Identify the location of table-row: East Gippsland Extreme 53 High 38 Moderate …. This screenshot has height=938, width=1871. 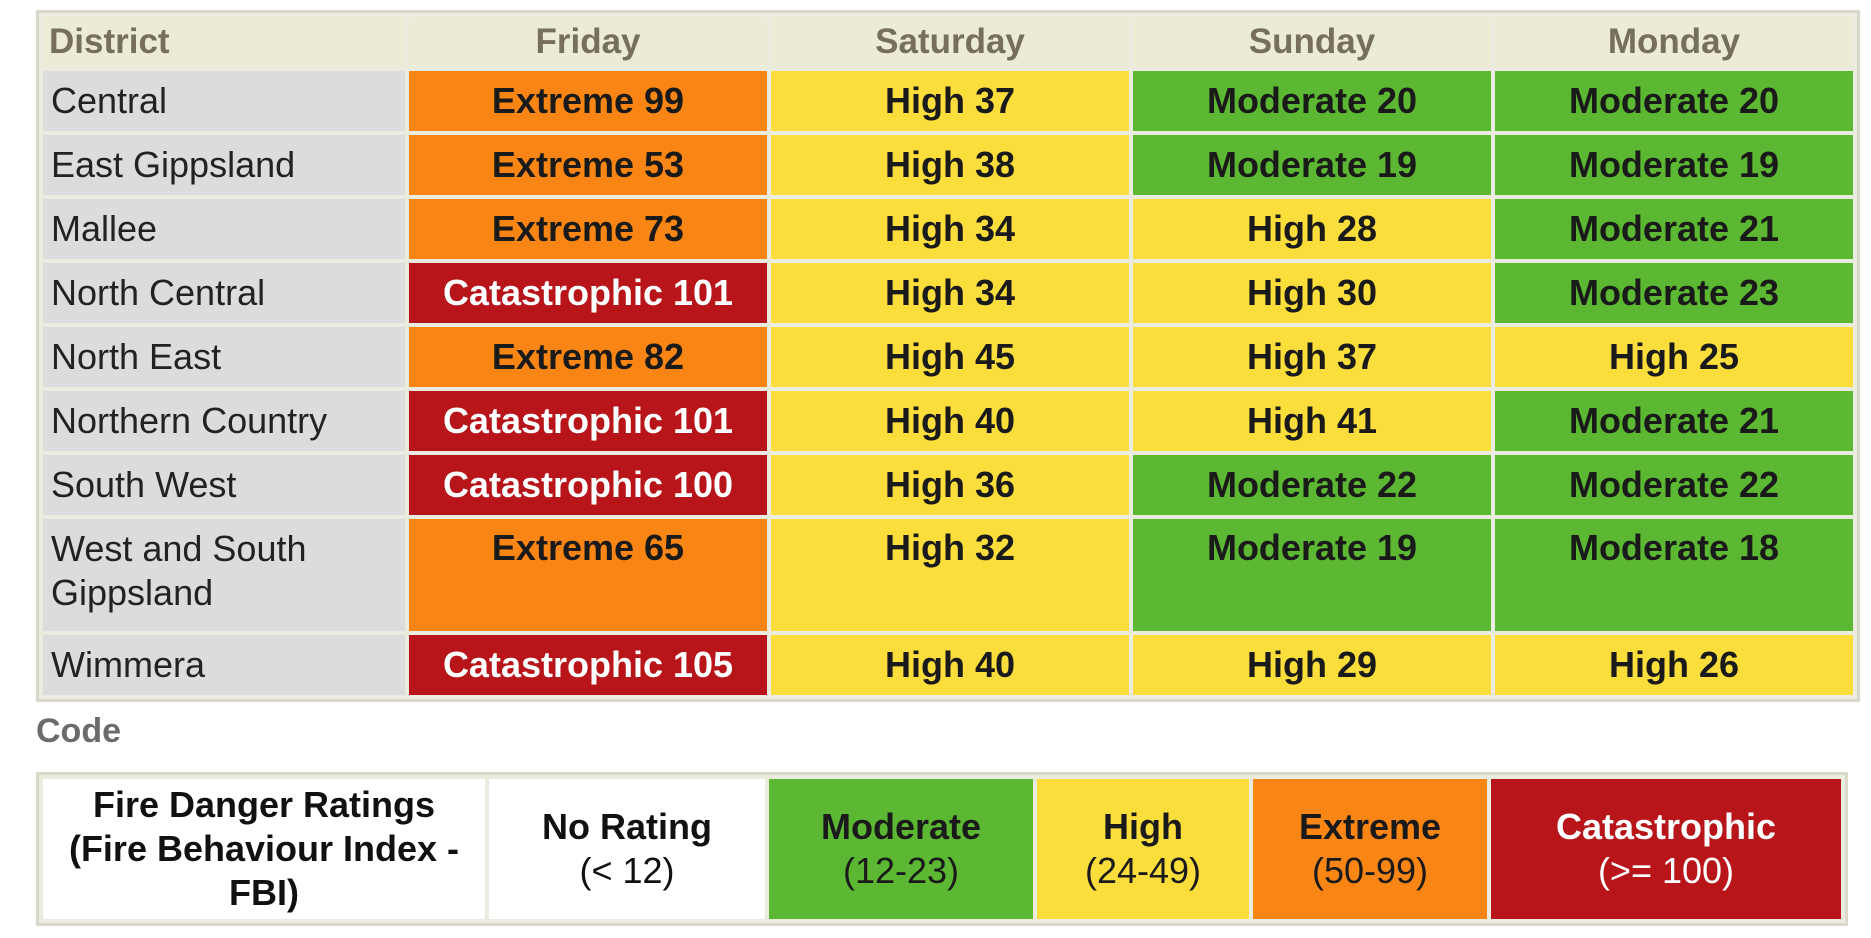
(948, 165).